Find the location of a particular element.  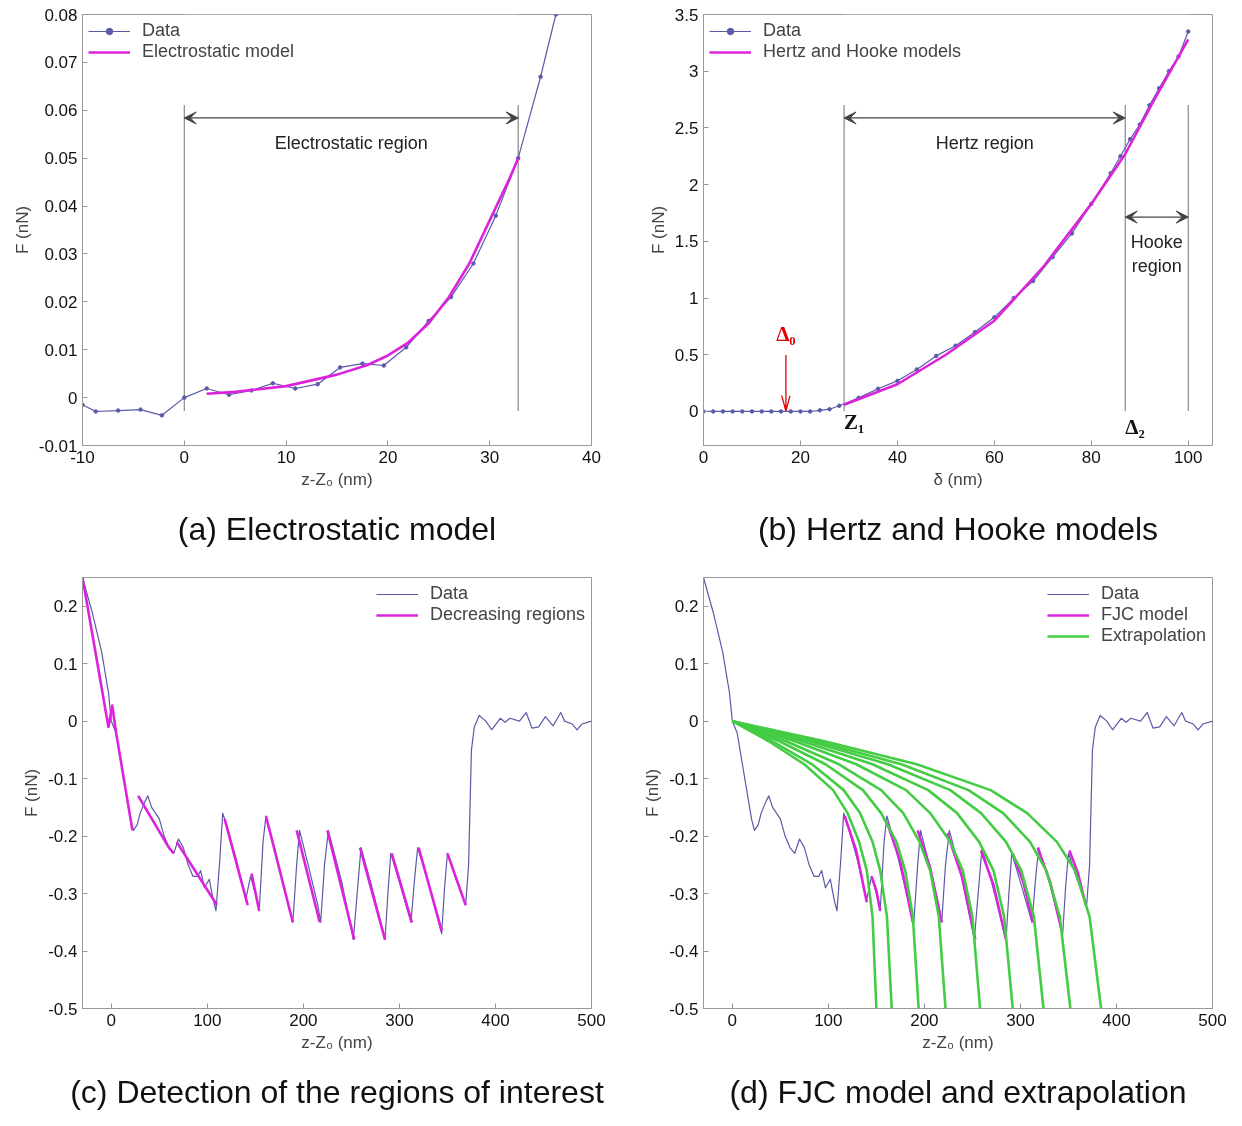

text: (a) Electrostatic model is located at coordinates (337, 528).